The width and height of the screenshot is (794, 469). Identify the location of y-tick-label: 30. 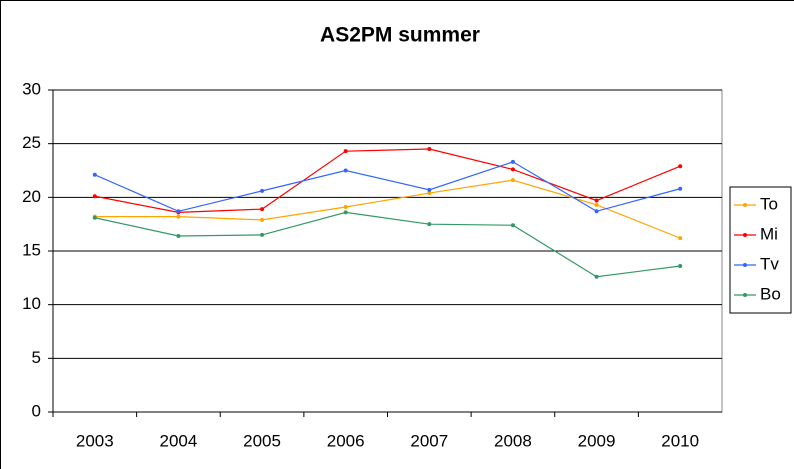
(31, 88).